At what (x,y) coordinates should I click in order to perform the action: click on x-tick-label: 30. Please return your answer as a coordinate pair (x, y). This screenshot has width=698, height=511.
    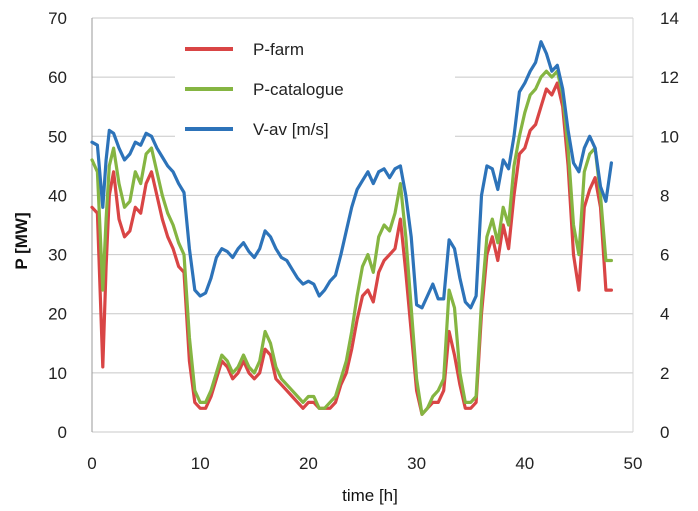
    Looking at the image, I should click on (416, 463).